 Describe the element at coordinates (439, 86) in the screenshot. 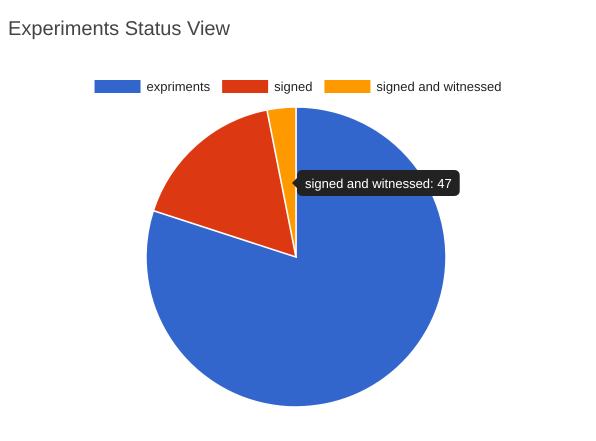

I see `legend-label: signed and witnessed` at that location.